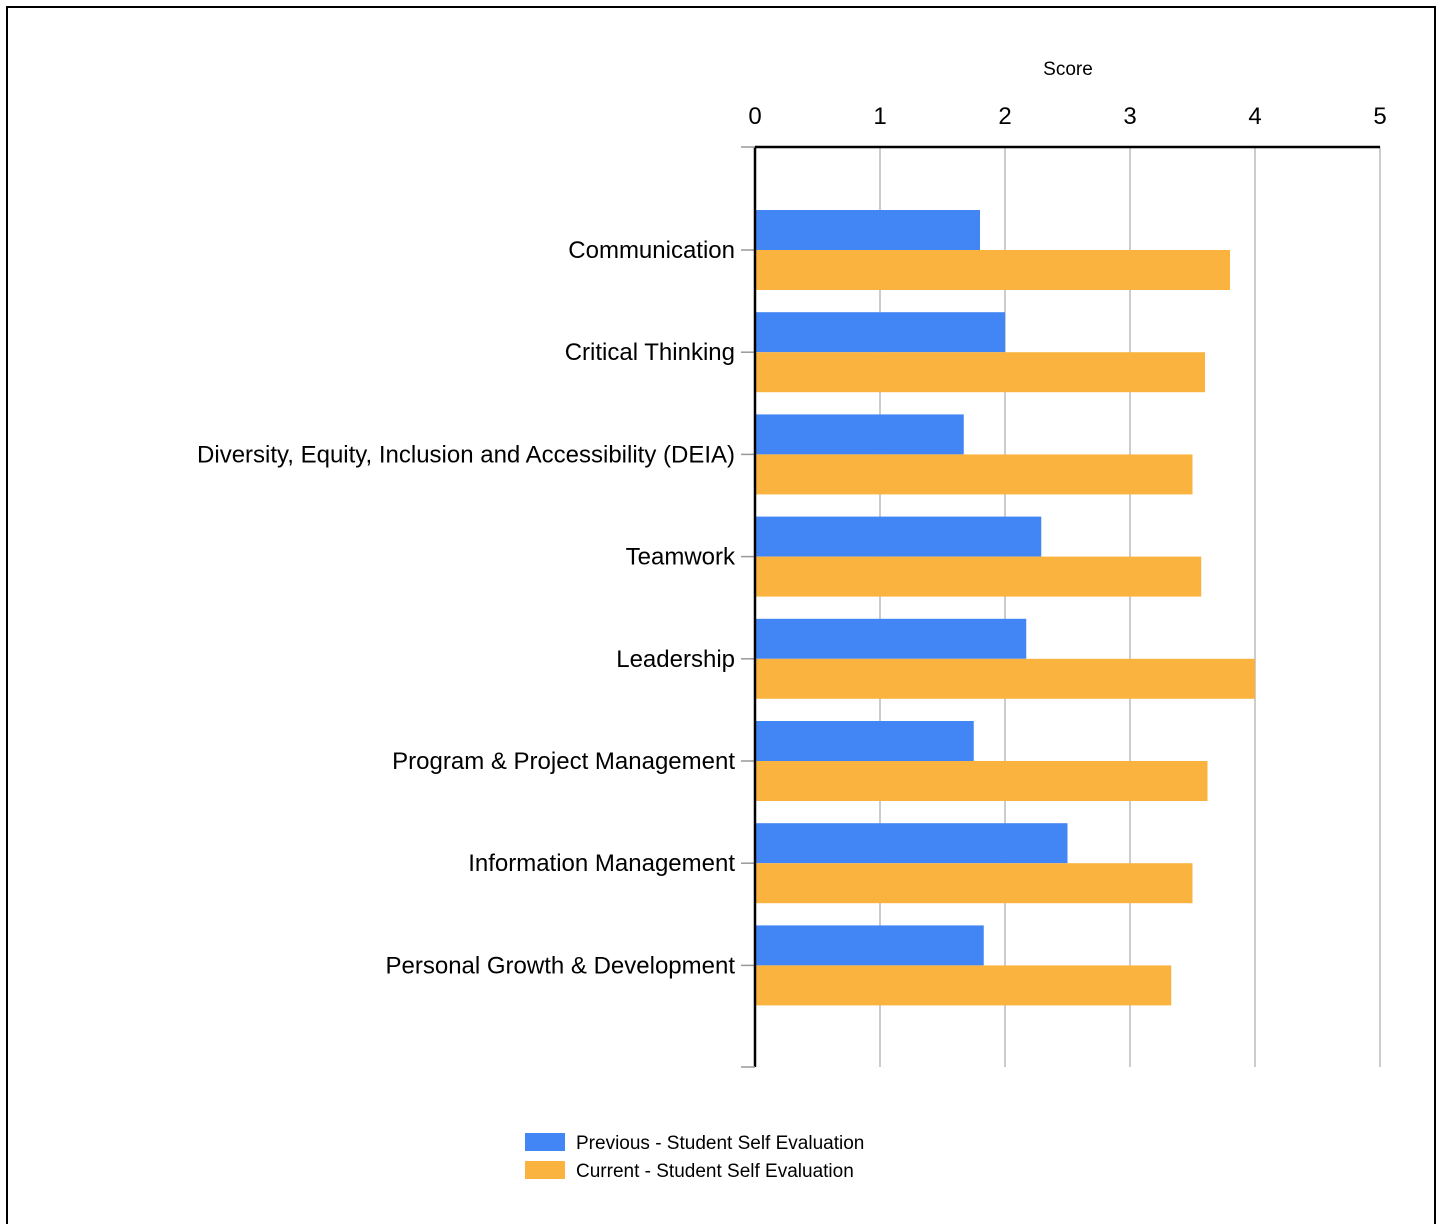 The height and width of the screenshot is (1224, 1442). I want to click on x-axis-title: Score, so click(1068, 69).